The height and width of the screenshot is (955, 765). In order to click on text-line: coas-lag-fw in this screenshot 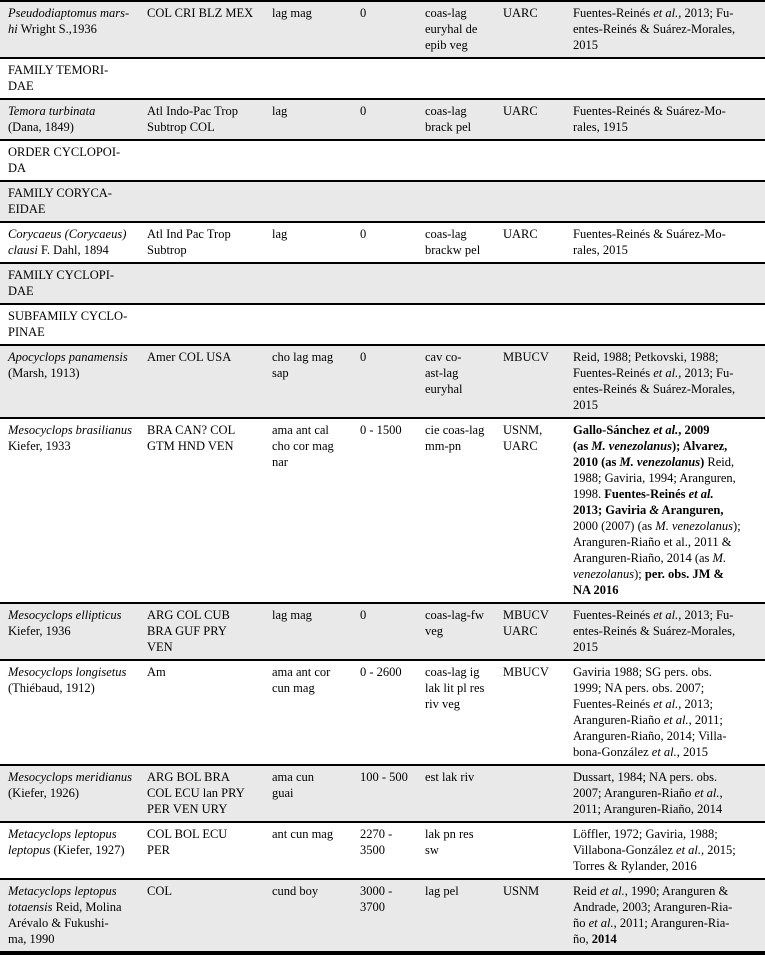, I will do `click(454, 615)`.